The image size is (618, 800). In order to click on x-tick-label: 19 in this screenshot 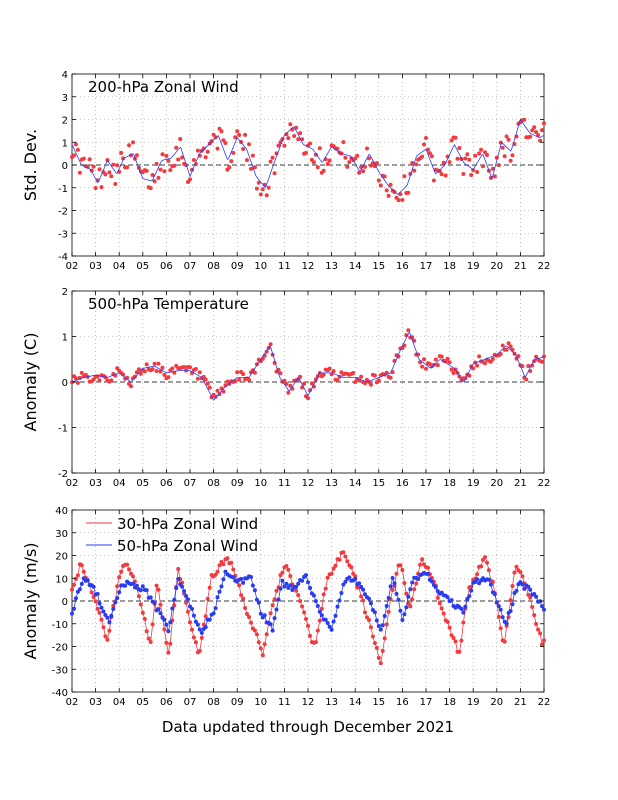, I will do `click(473, 483)`.